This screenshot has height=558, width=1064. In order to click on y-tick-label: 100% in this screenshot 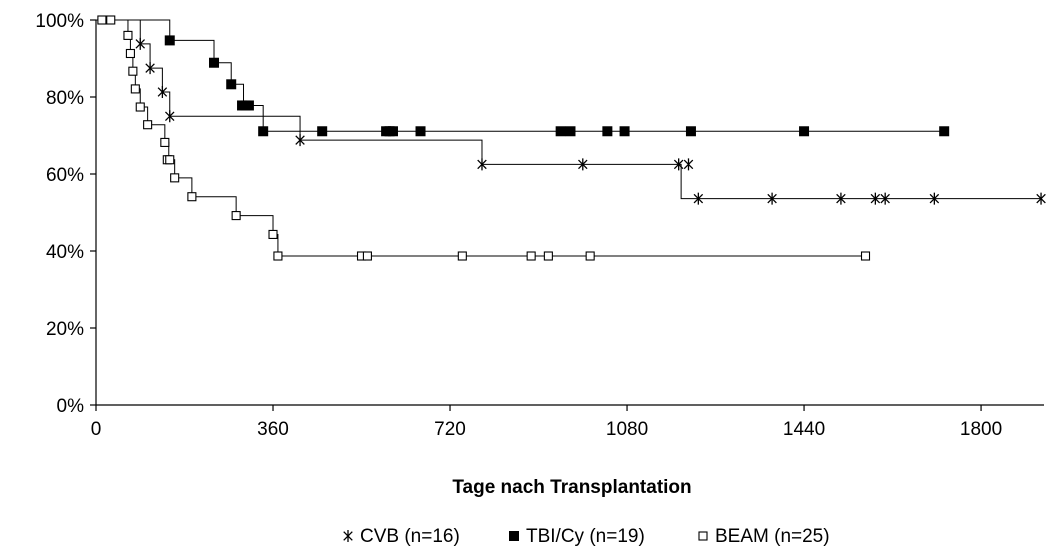, I will do `click(59, 21)`.